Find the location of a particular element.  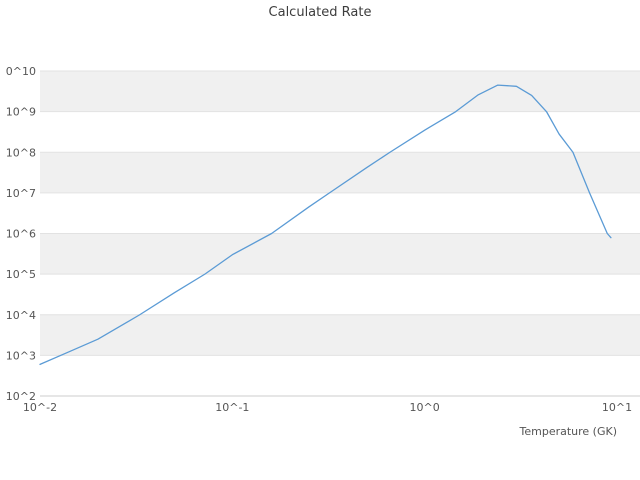

x-tick-label: 10^-1 is located at coordinates (232, 407).